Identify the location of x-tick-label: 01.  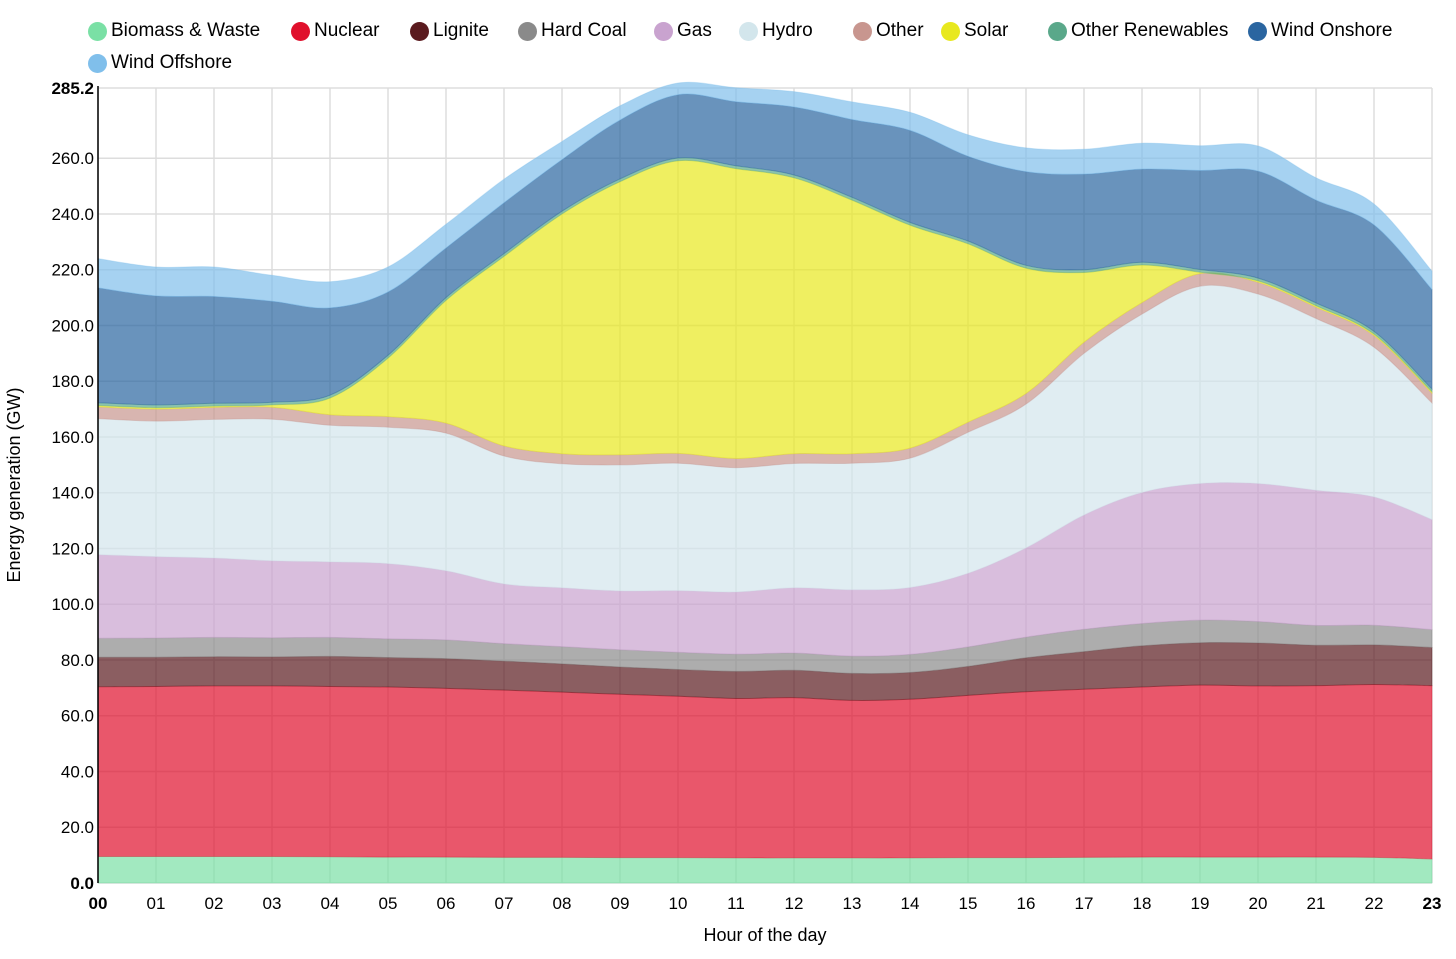
(156, 903).